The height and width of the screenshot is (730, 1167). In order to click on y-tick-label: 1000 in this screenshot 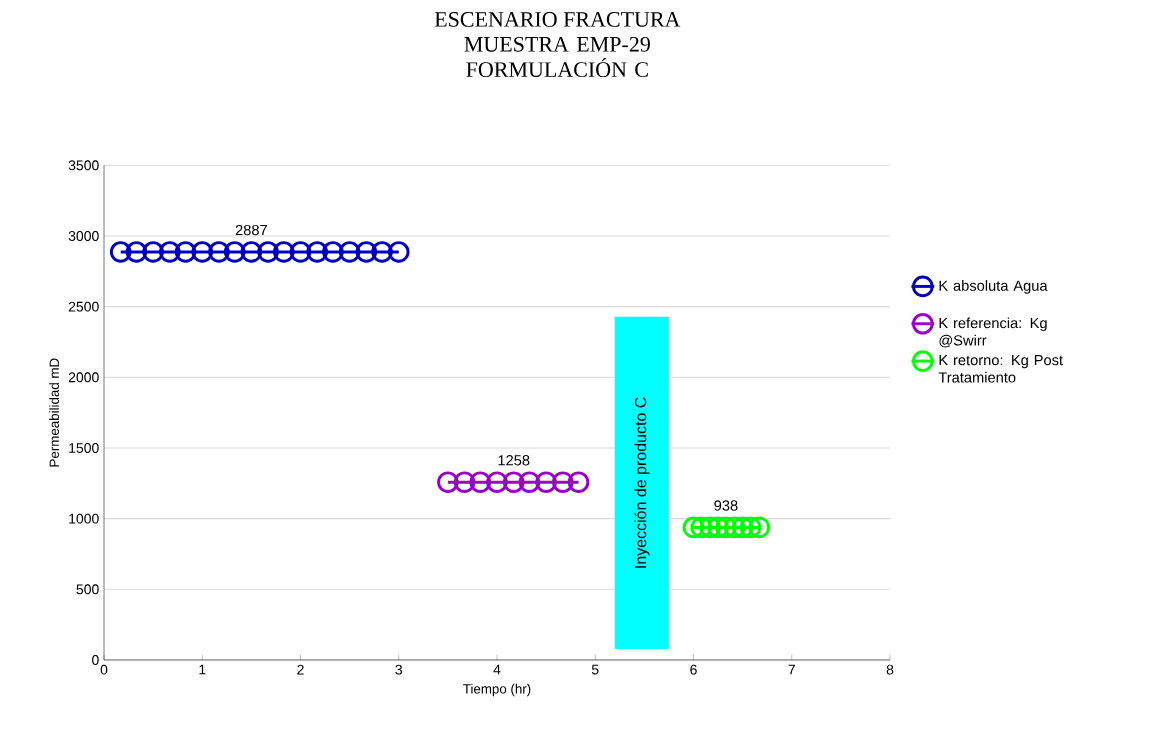, I will do `click(84, 518)`.